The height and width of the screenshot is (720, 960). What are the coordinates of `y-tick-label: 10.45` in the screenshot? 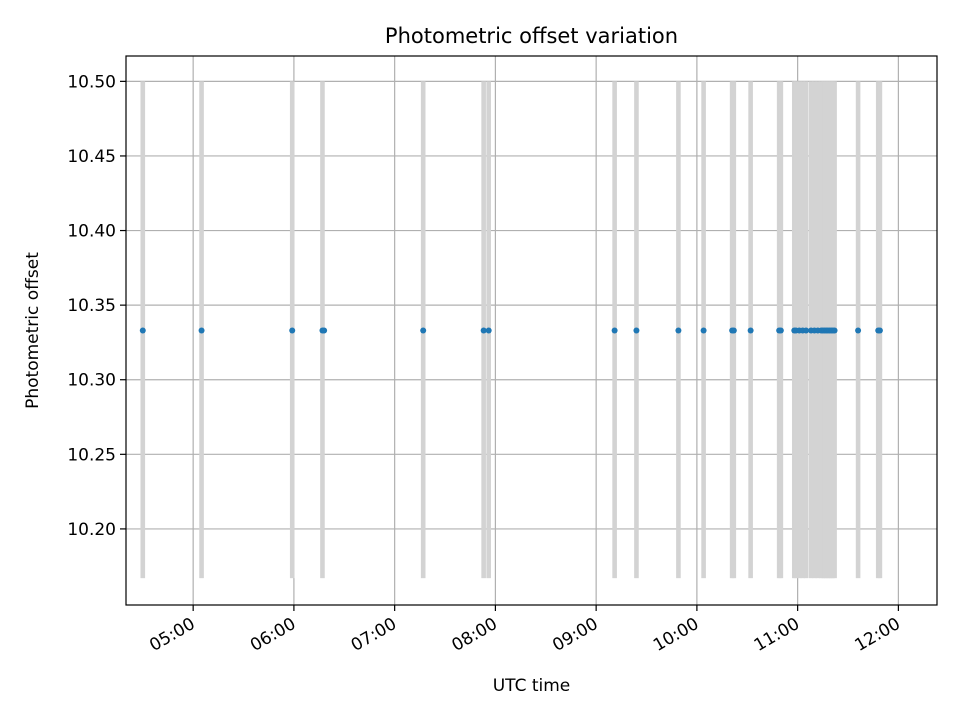 It's located at (91, 157).